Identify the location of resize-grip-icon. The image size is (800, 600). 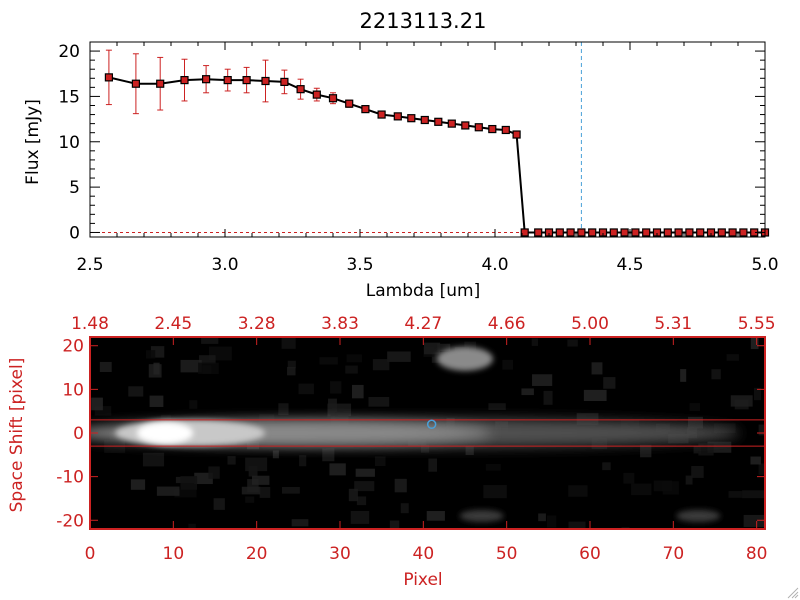
(793, 593).